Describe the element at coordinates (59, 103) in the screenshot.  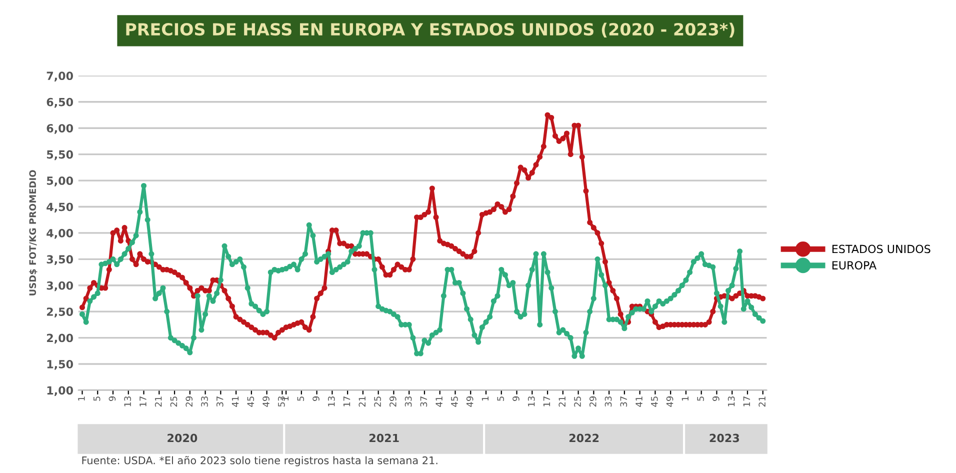
I see `y-tick-label: 6,50` at that location.